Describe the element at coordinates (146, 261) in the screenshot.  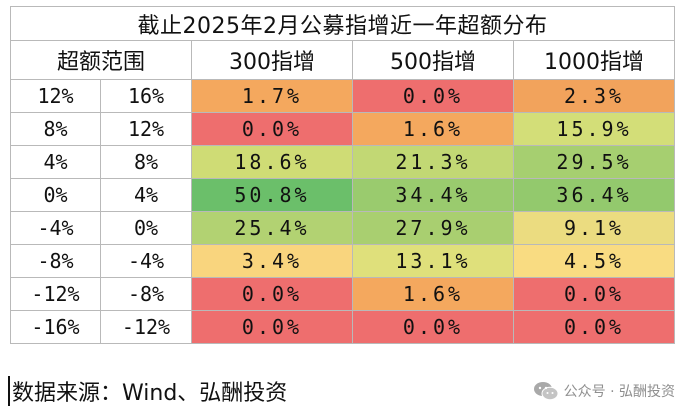
I see `range-high-cell: -4%` at that location.